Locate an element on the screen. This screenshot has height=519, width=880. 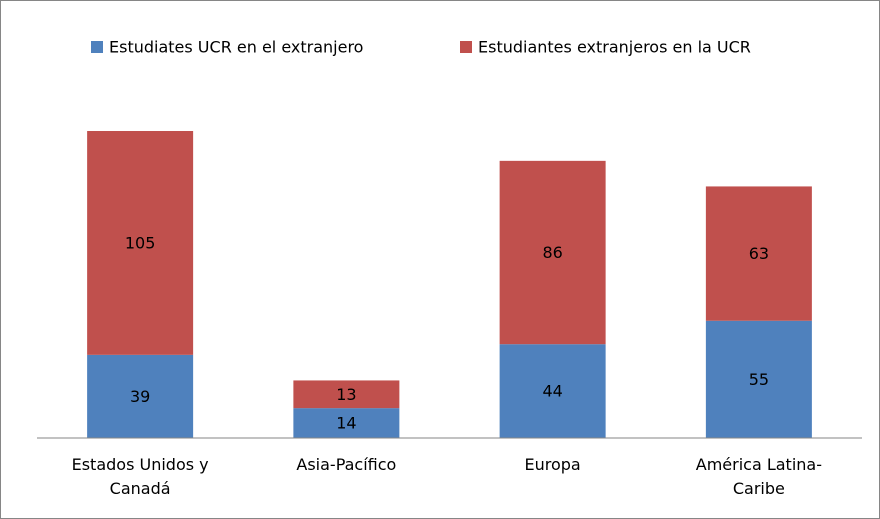
data-label: 14 is located at coordinates (346, 423).